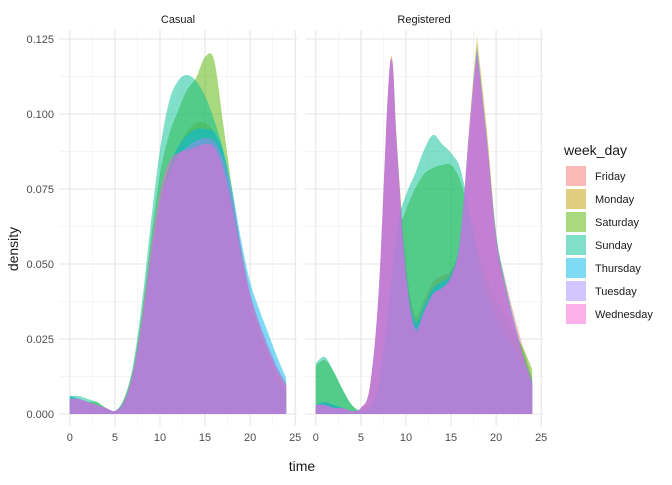  What do you see at coordinates (576, 314) in the screenshot?
I see `legend-key-wednesday` at bounding box center [576, 314].